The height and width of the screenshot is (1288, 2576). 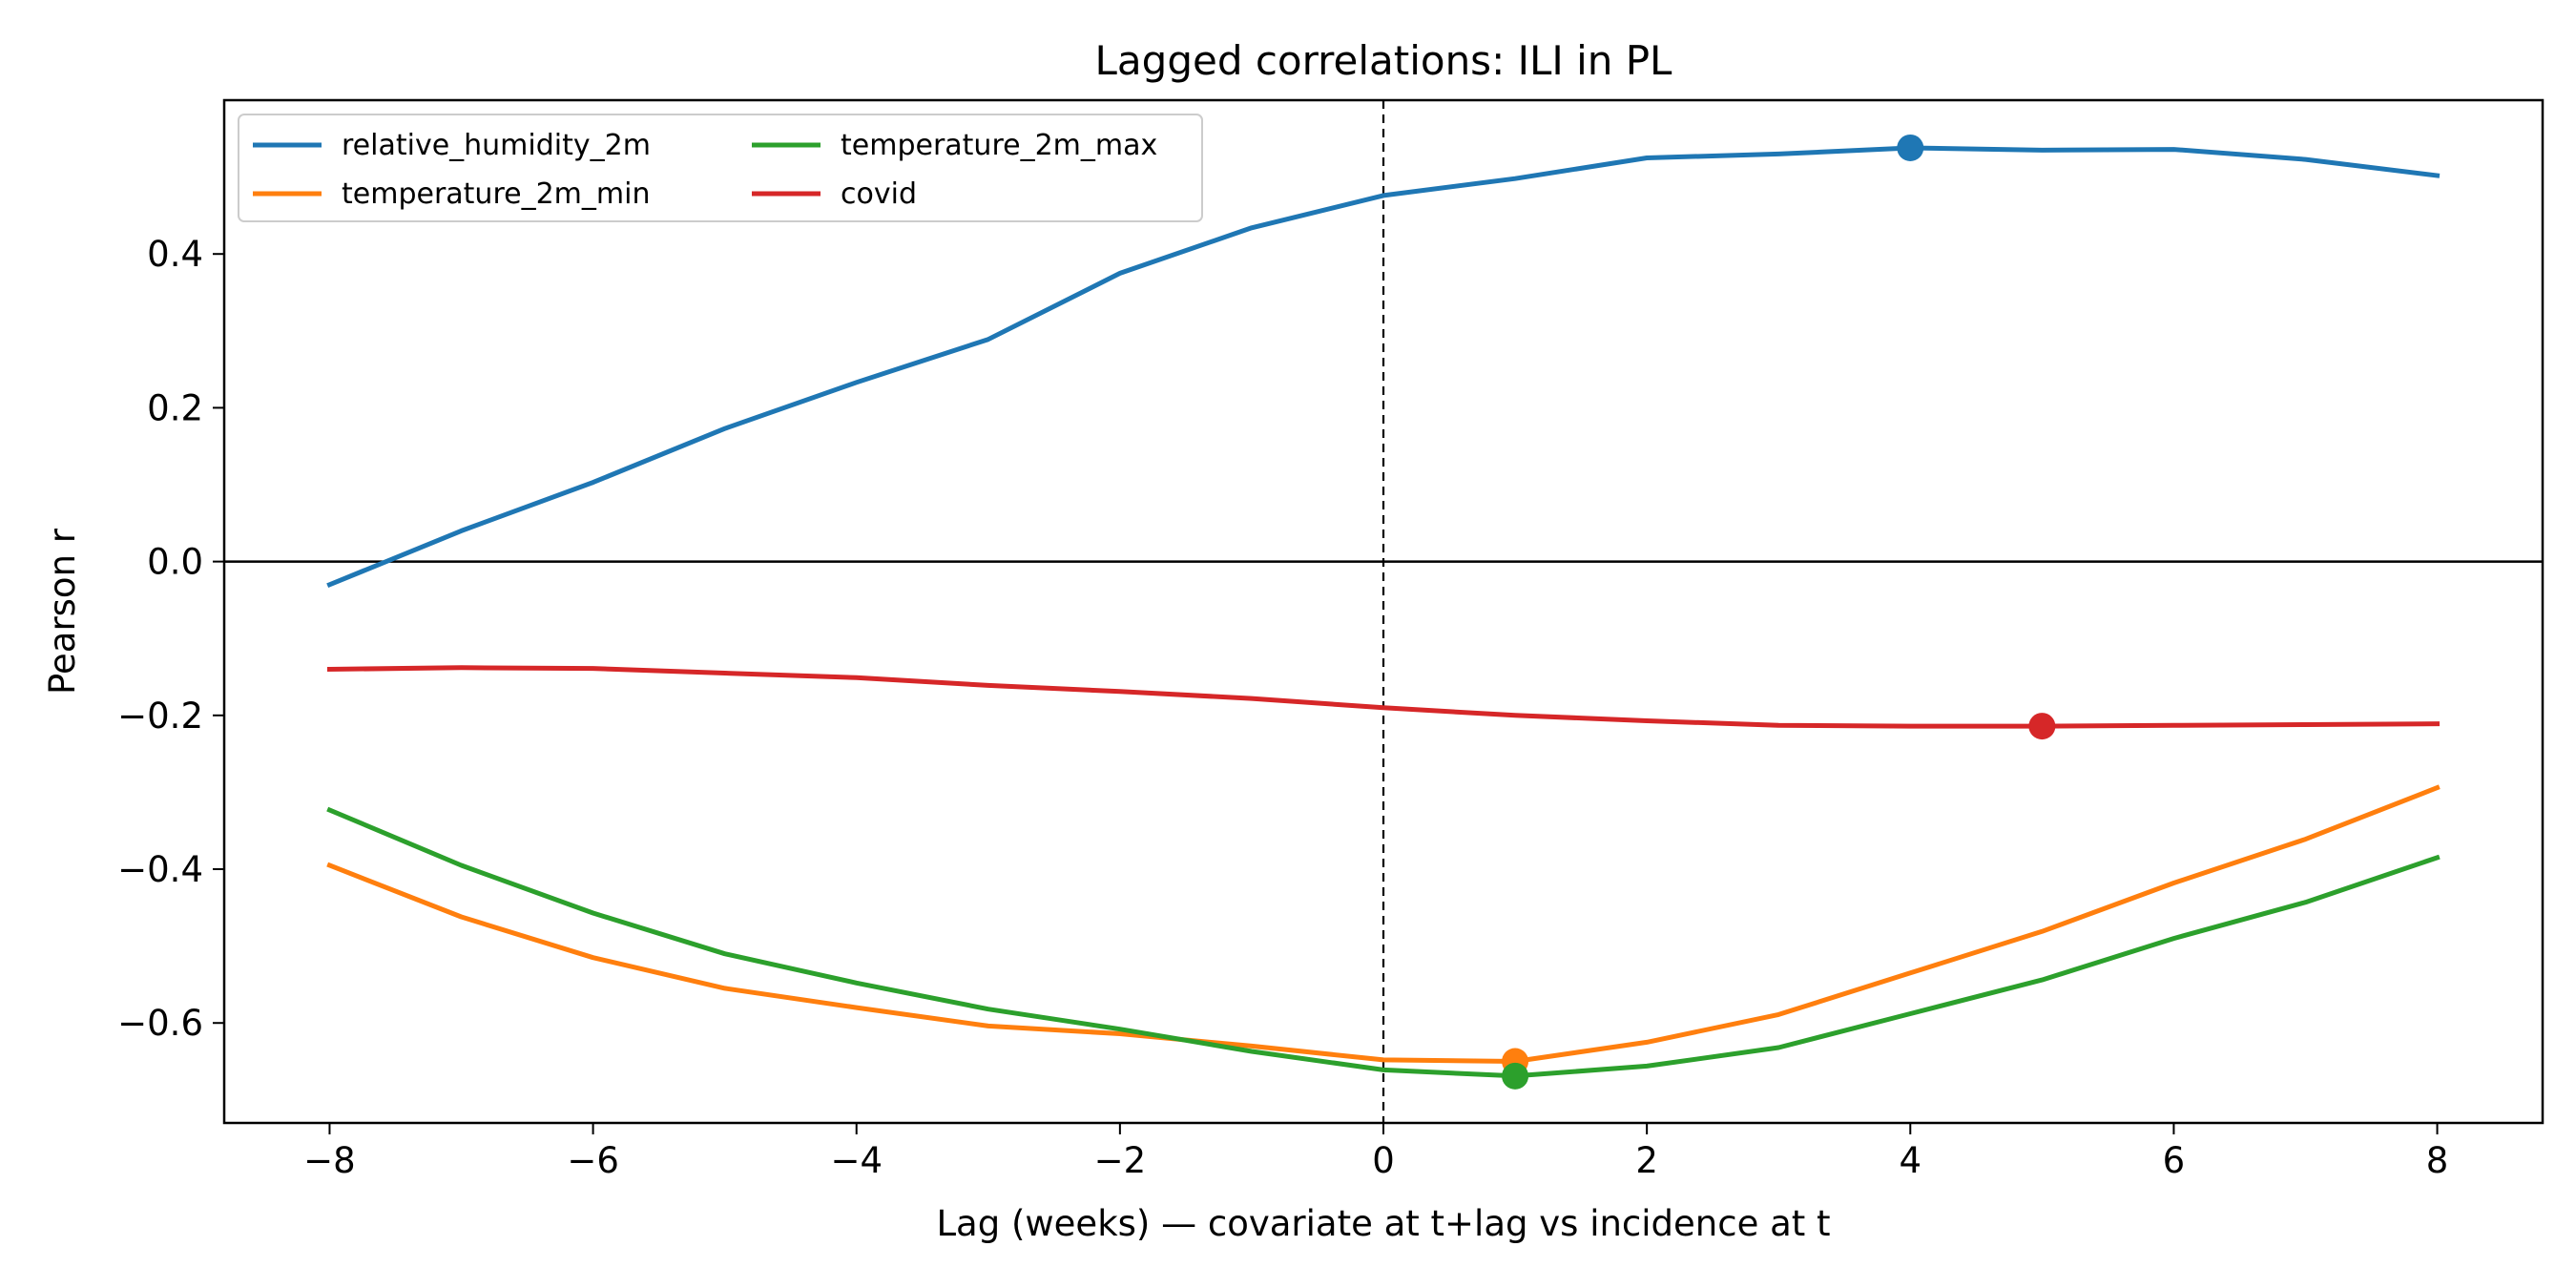 I want to click on y-tick-label: 0.0, so click(x=175, y=562).